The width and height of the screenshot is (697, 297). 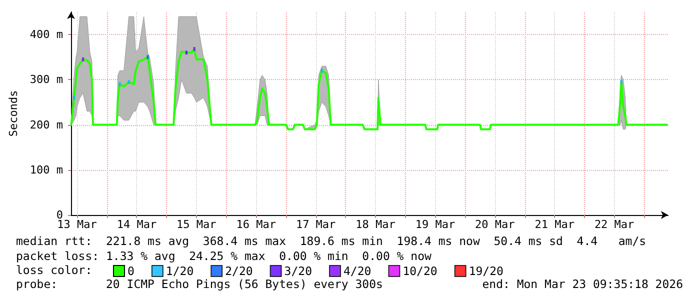 What do you see at coordinates (583, 284) in the screenshot?
I see `text: end: Mon Mar 23 09:35:18 2026` at bounding box center [583, 284].